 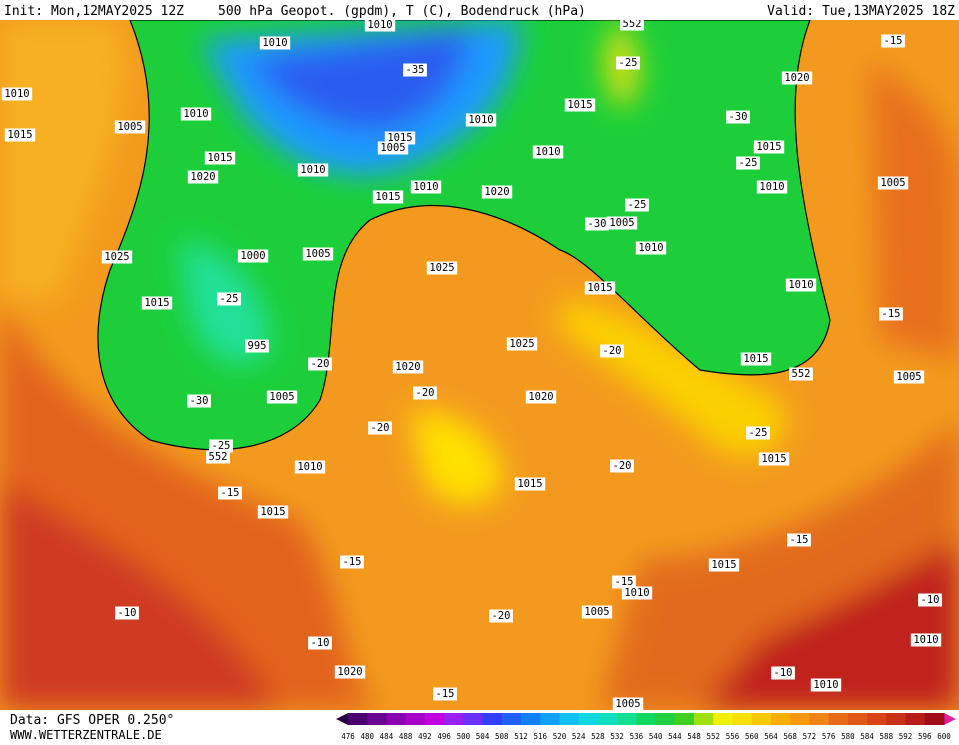 What do you see at coordinates (867, 736) in the screenshot?
I see `colorbar-label: 584` at bounding box center [867, 736].